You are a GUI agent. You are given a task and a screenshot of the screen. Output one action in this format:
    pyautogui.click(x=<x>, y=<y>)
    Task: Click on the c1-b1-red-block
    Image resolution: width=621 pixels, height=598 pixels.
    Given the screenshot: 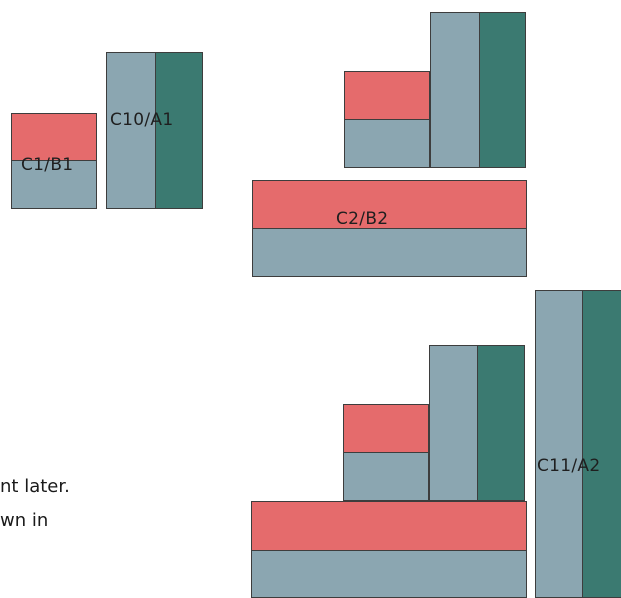 What is the action you would take?
    pyautogui.click(x=54, y=137)
    